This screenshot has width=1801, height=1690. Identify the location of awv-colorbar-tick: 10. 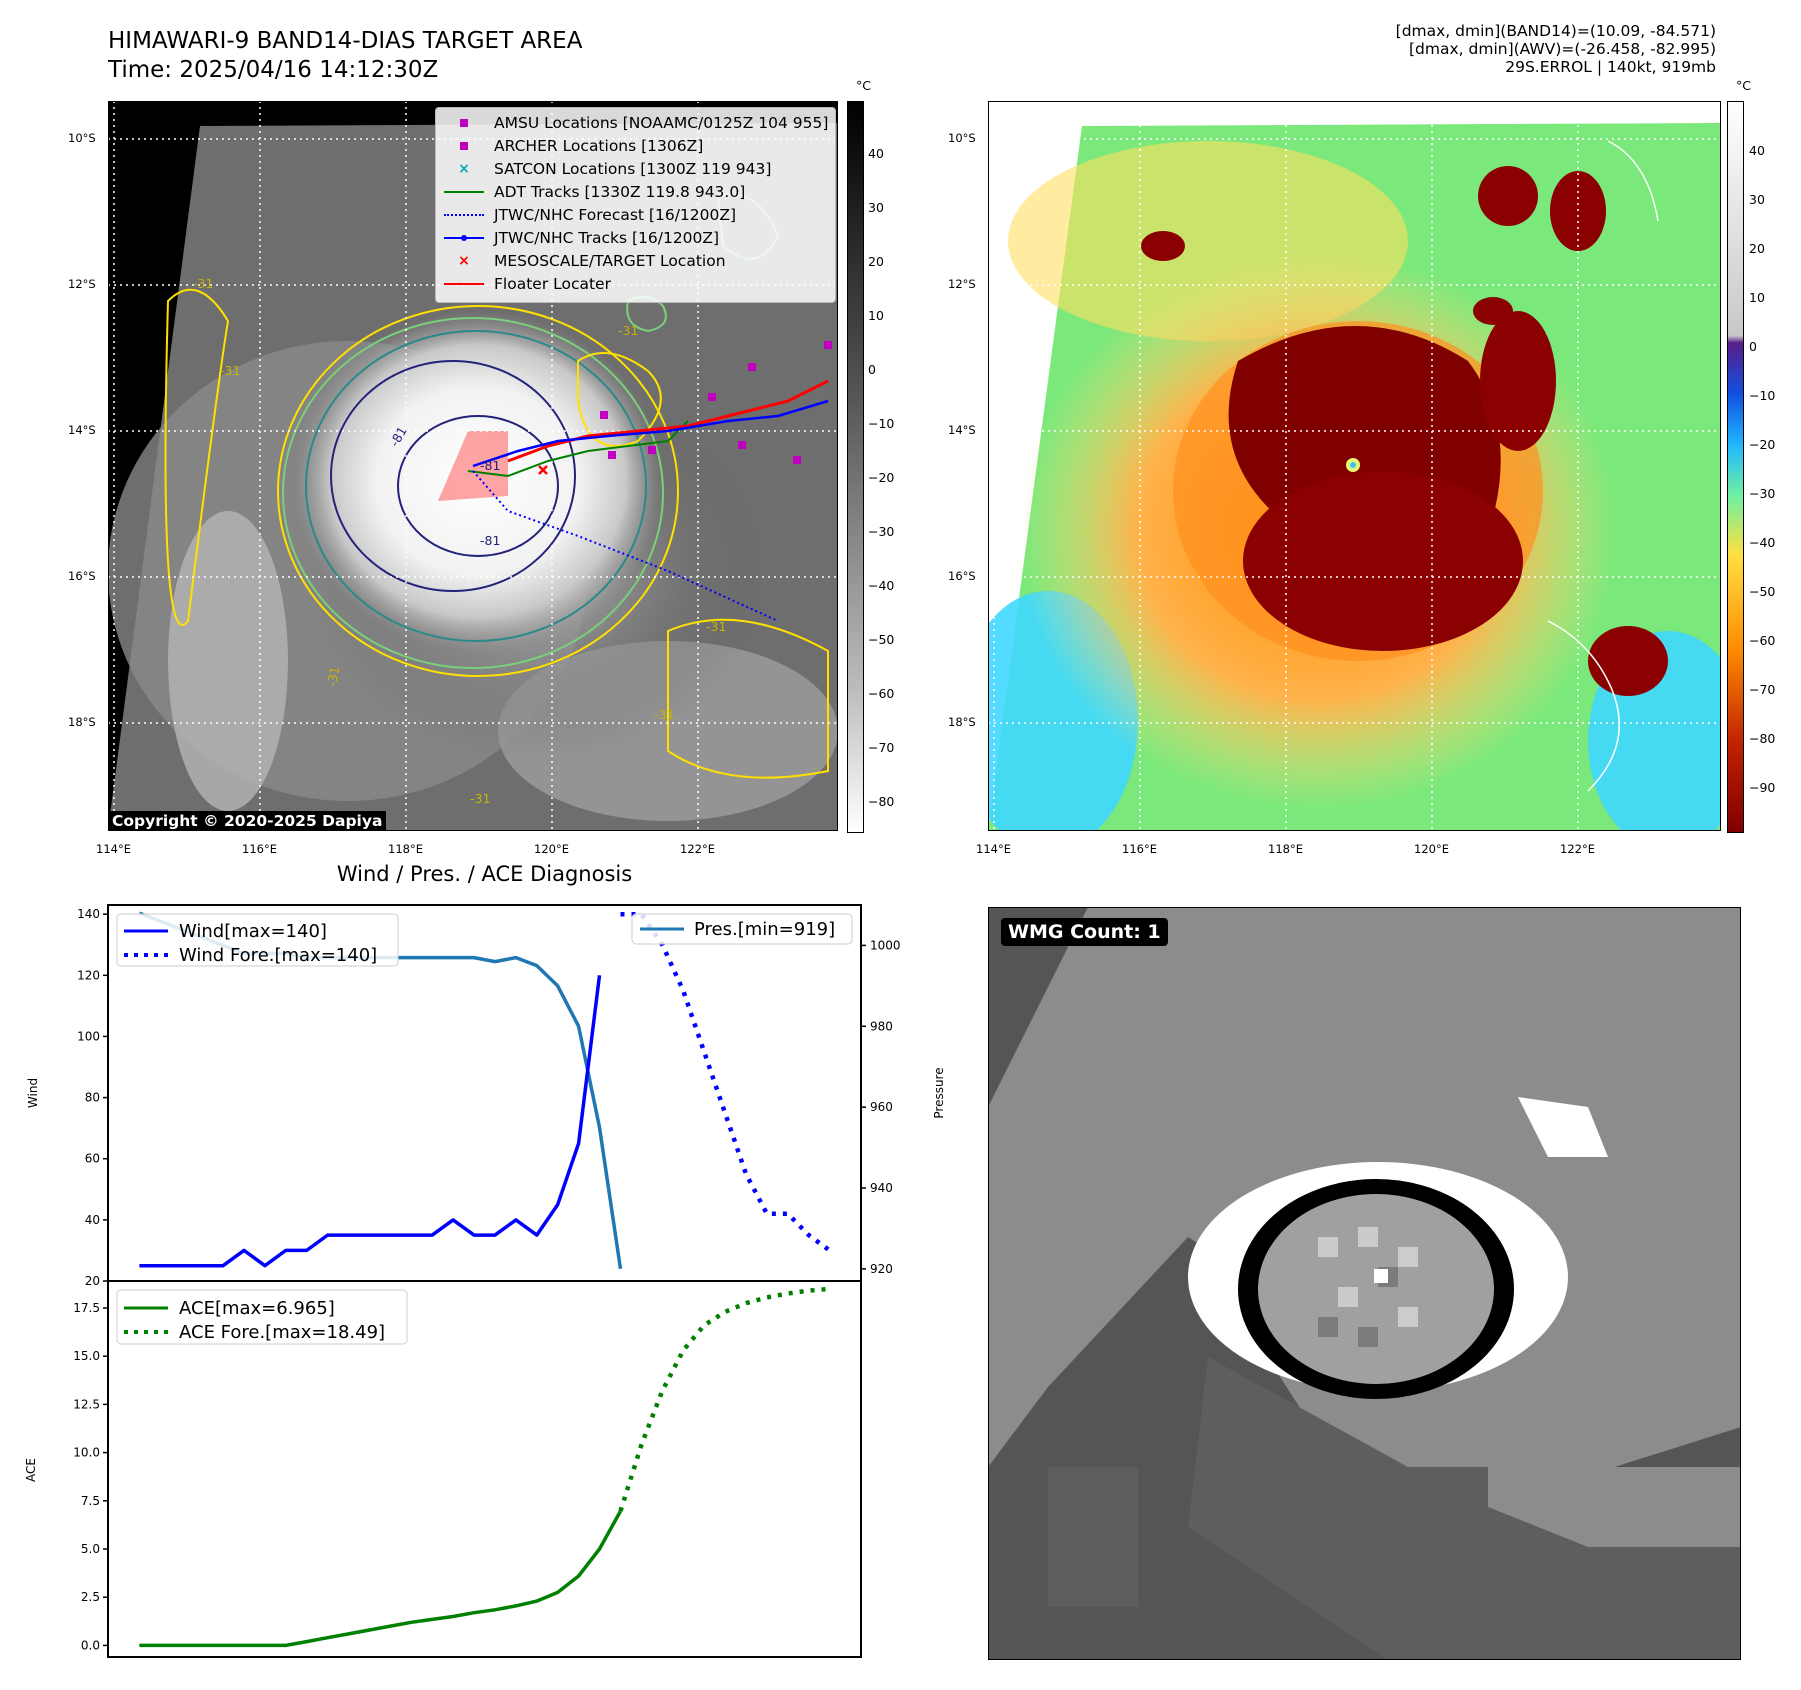
(1757, 297).